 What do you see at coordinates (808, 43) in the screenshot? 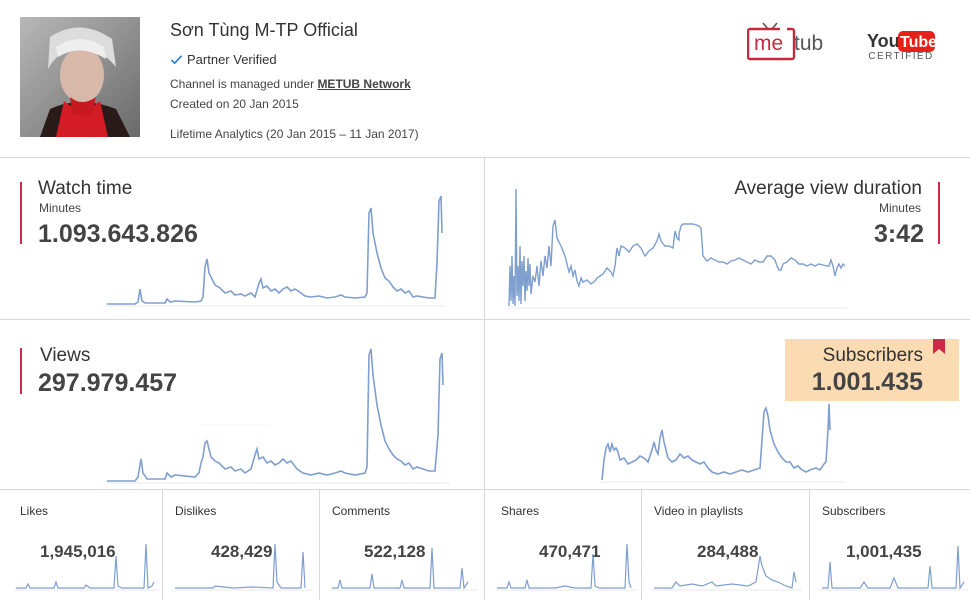
I see `metub-tub-text: tub` at bounding box center [808, 43].